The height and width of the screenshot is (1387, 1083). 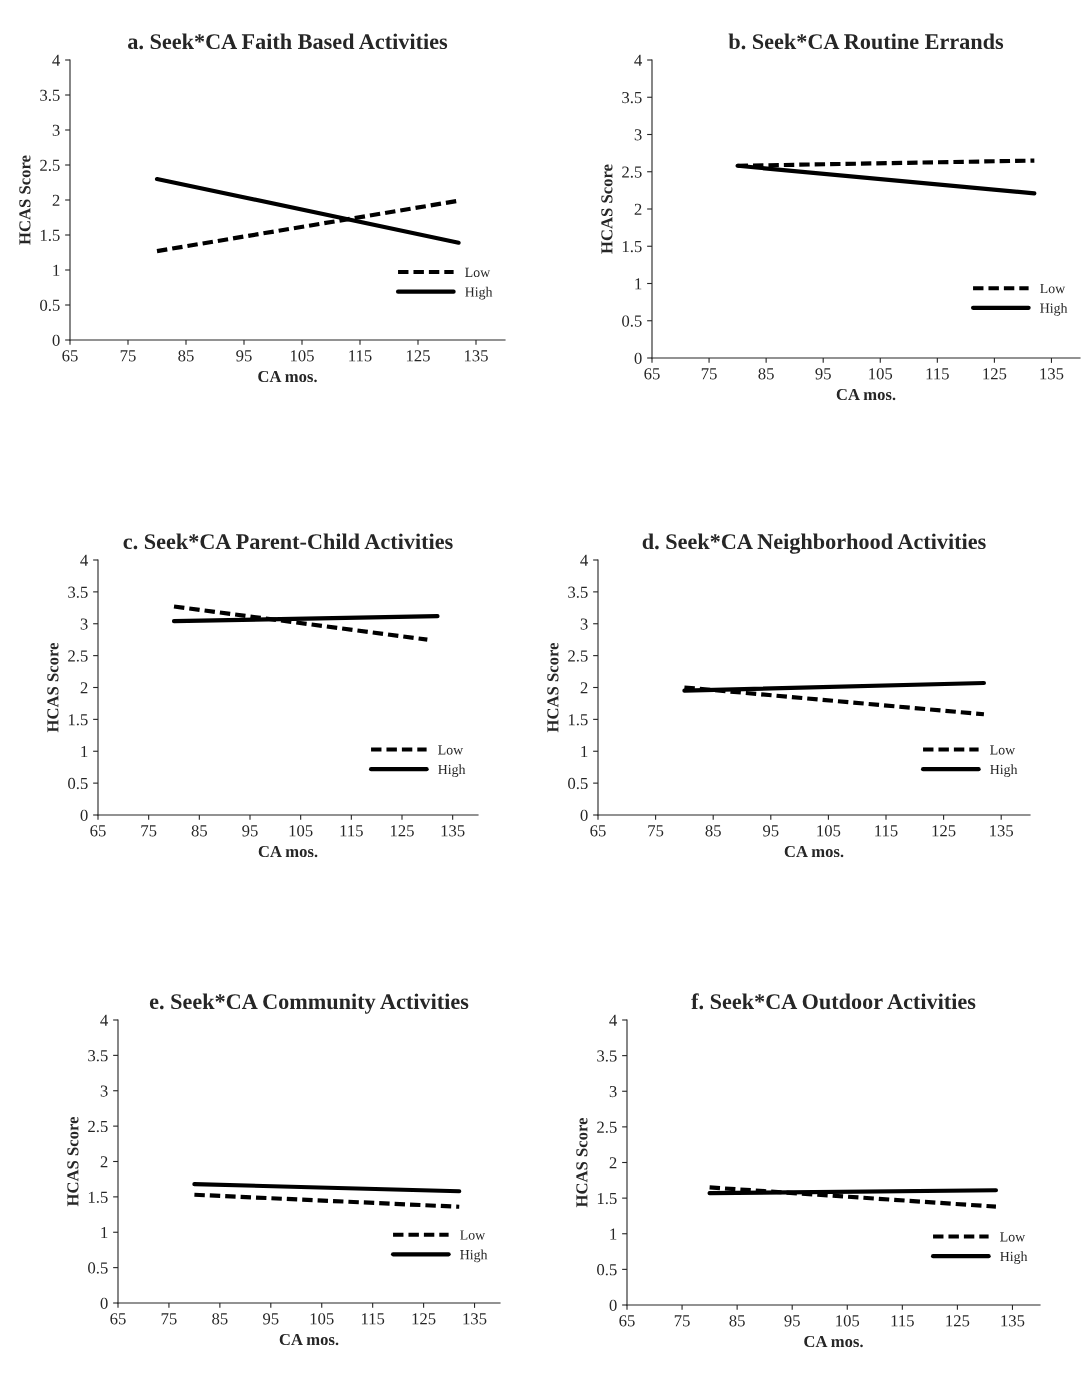 I want to click on chart-title: e. Seek*CA Community Activities, so click(x=309, y=1003).